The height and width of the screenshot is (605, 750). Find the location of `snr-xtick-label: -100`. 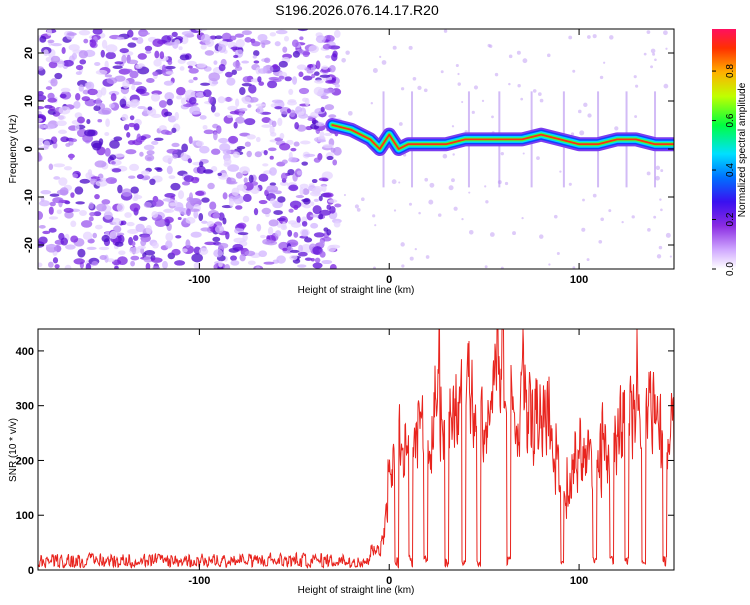

snr-xtick-label: -100 is located at coordinates (199, 581).